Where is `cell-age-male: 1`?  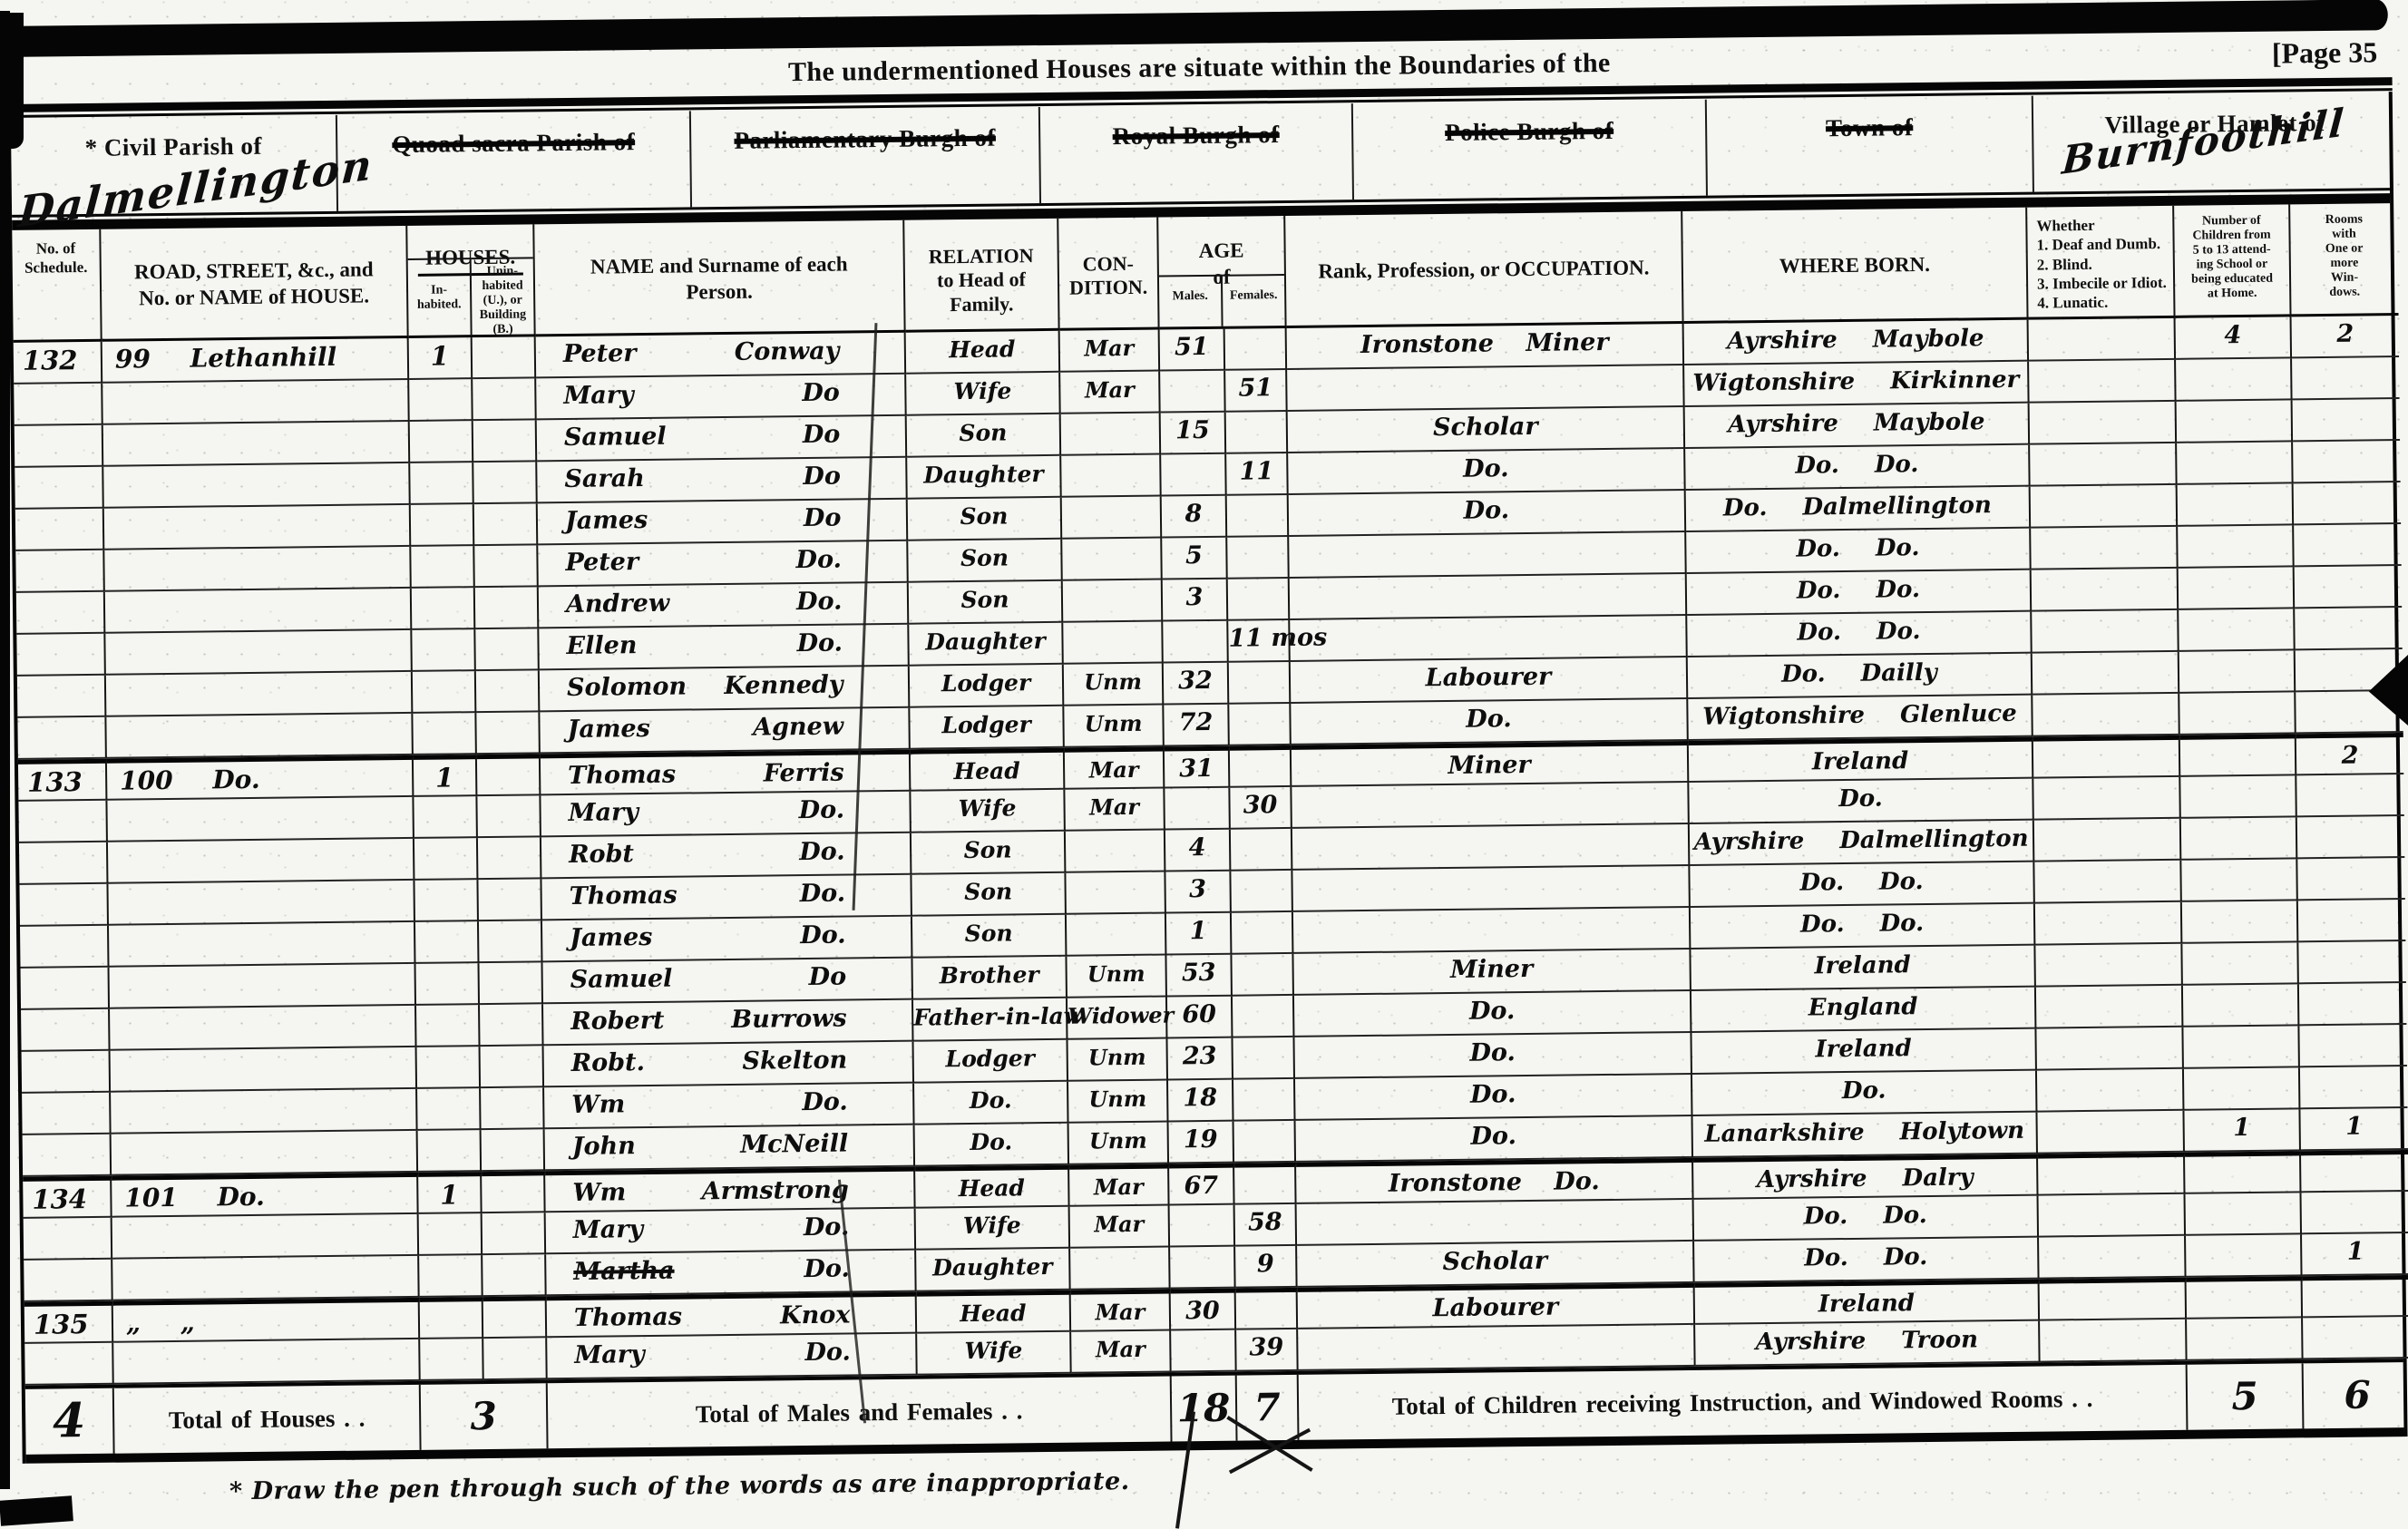
cell-age-male: 1 is located at coordinates (1199, 934).